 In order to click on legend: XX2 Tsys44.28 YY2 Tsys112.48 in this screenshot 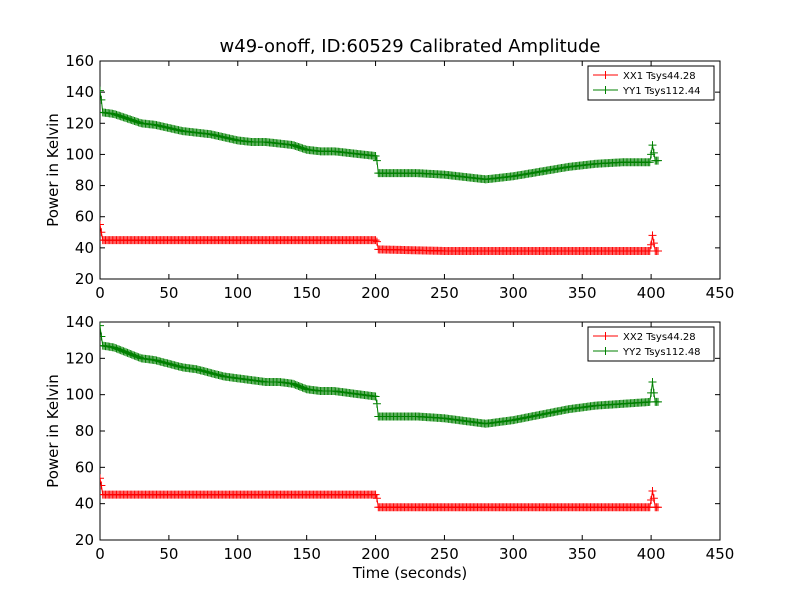, I will do `click(651, 344)`.